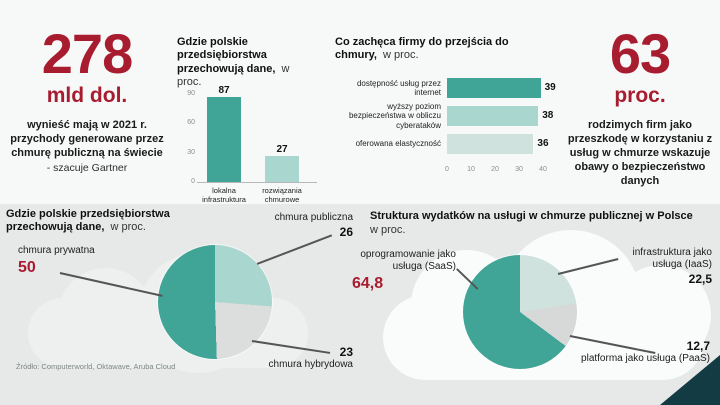 The width and height of the screenshot is (720, 405). I want to click on pie-label-paas: 12,7 platforma jako usługa (PaaS), so click(636, 351).